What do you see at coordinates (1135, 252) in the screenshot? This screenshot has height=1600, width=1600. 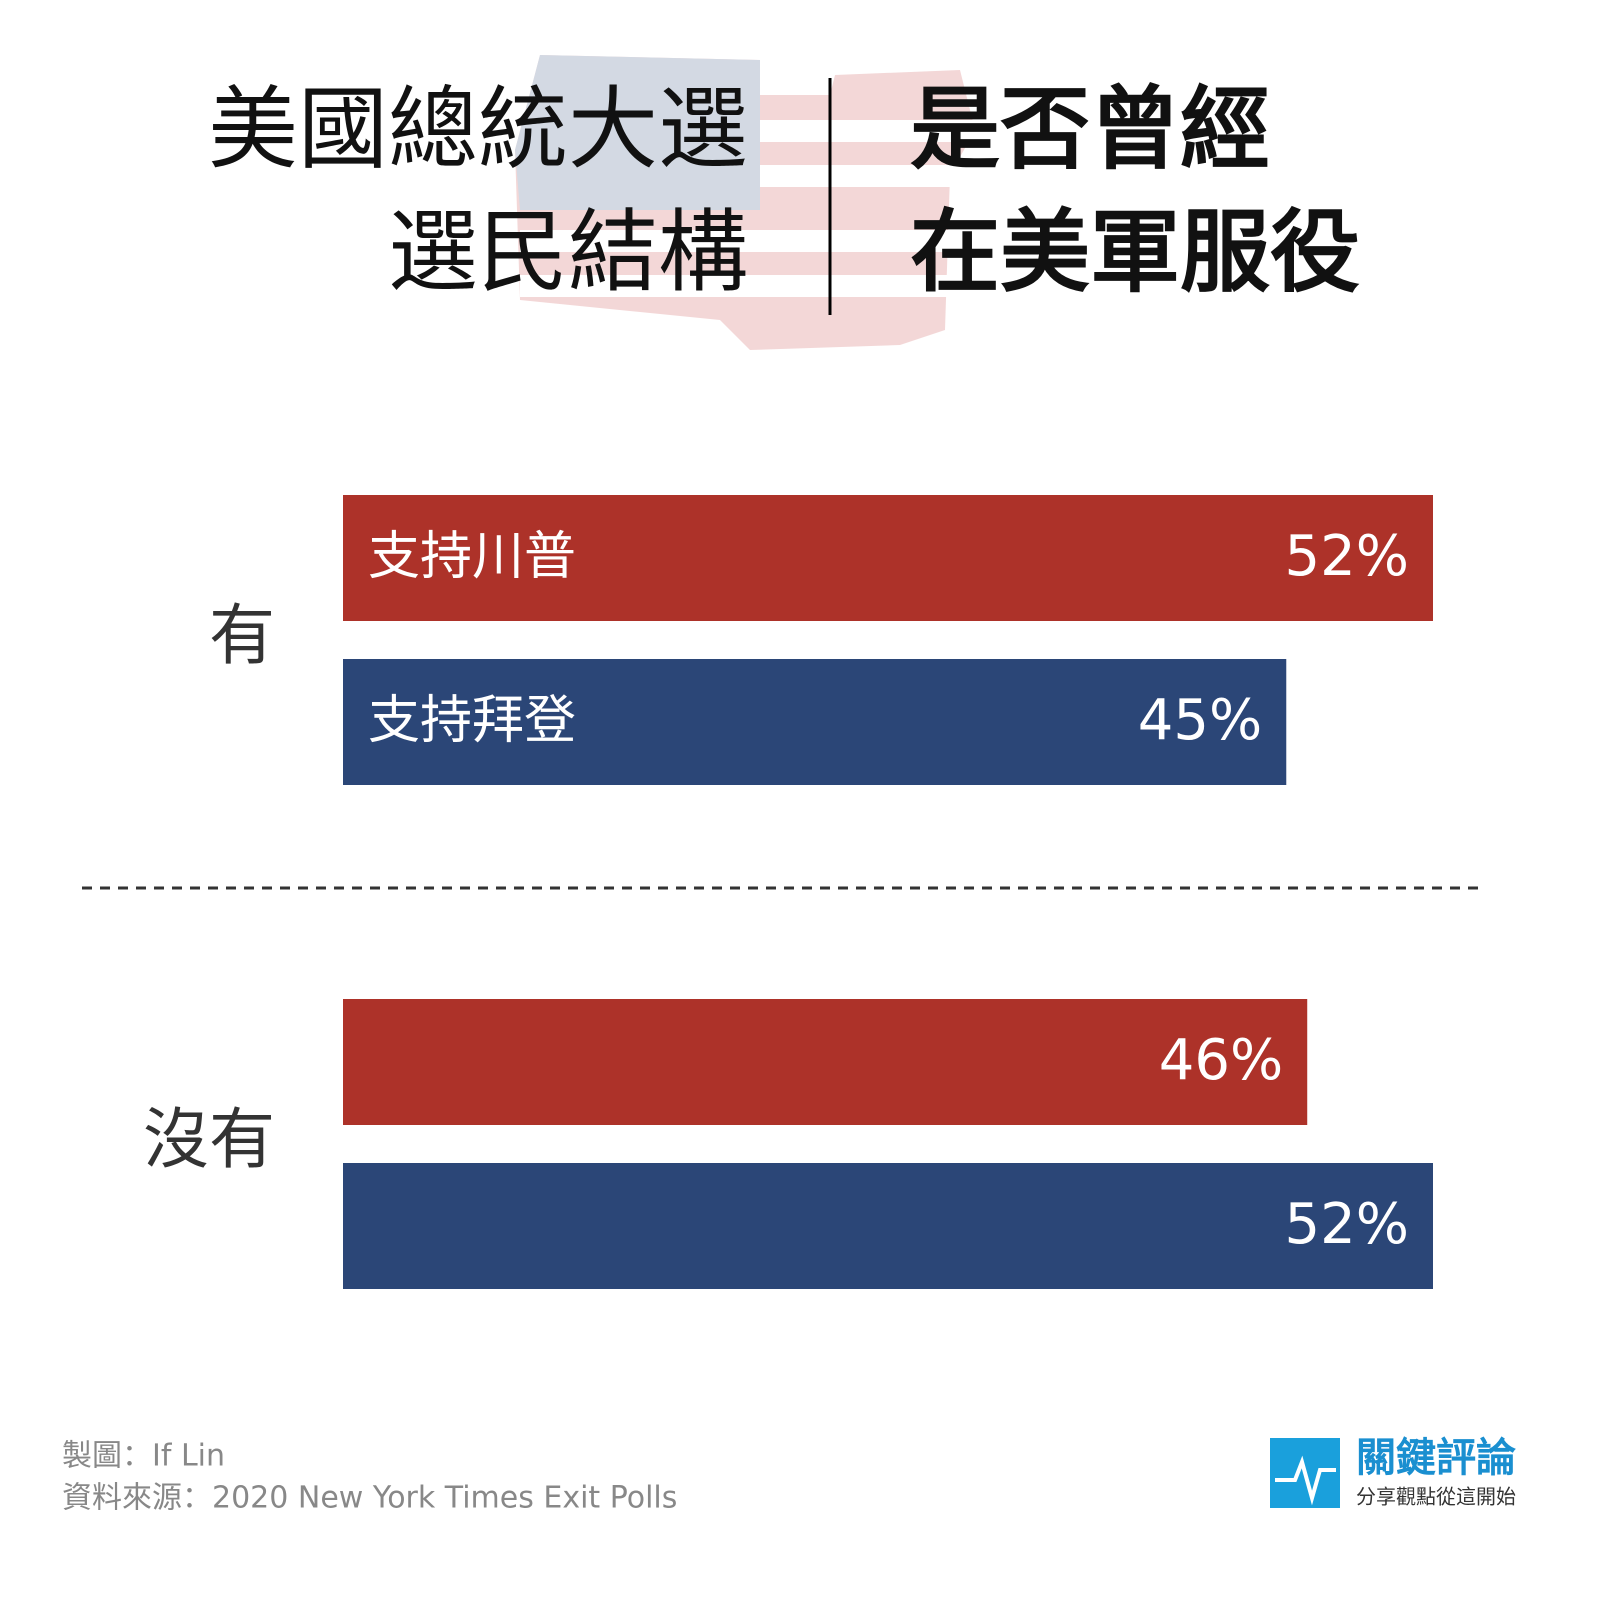 I see `title-right: 在美軍服役` at bounding box center [1135, 252].